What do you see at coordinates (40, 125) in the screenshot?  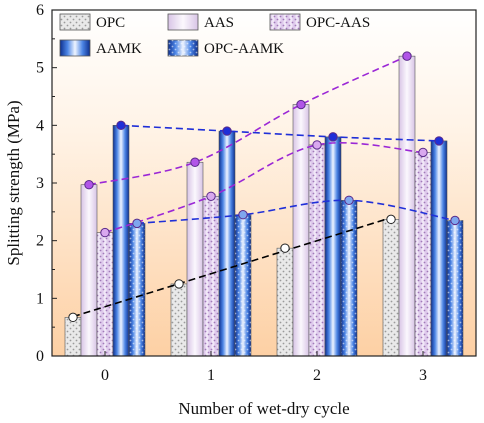 I see `y-tick-label-4: 4` at bounding box center [40, 125].